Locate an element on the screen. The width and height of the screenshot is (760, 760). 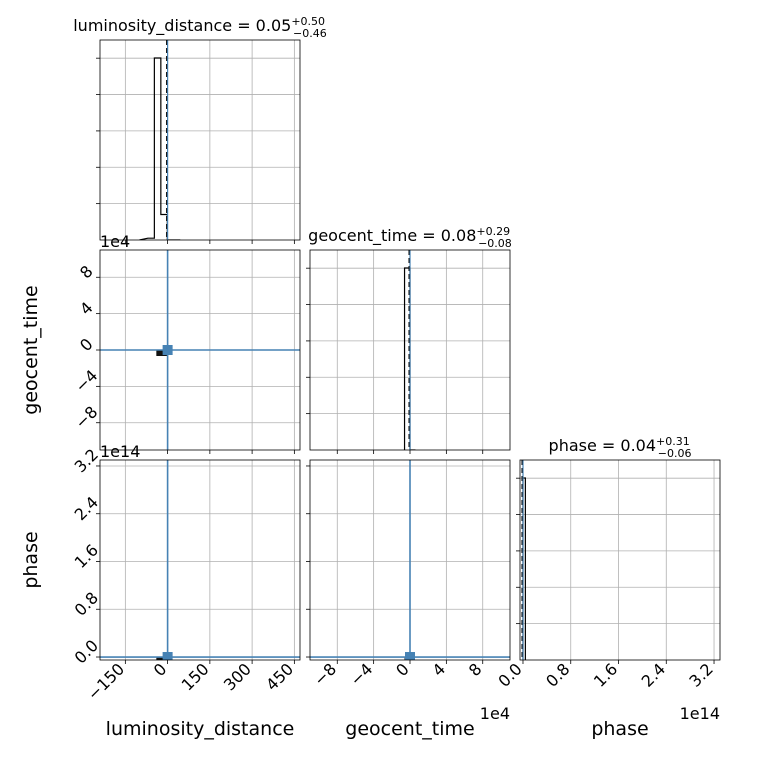
histogram-panel-phase: 0.0 0.8 1.6 2.4 3.2 is located at coordinates (607, 575).